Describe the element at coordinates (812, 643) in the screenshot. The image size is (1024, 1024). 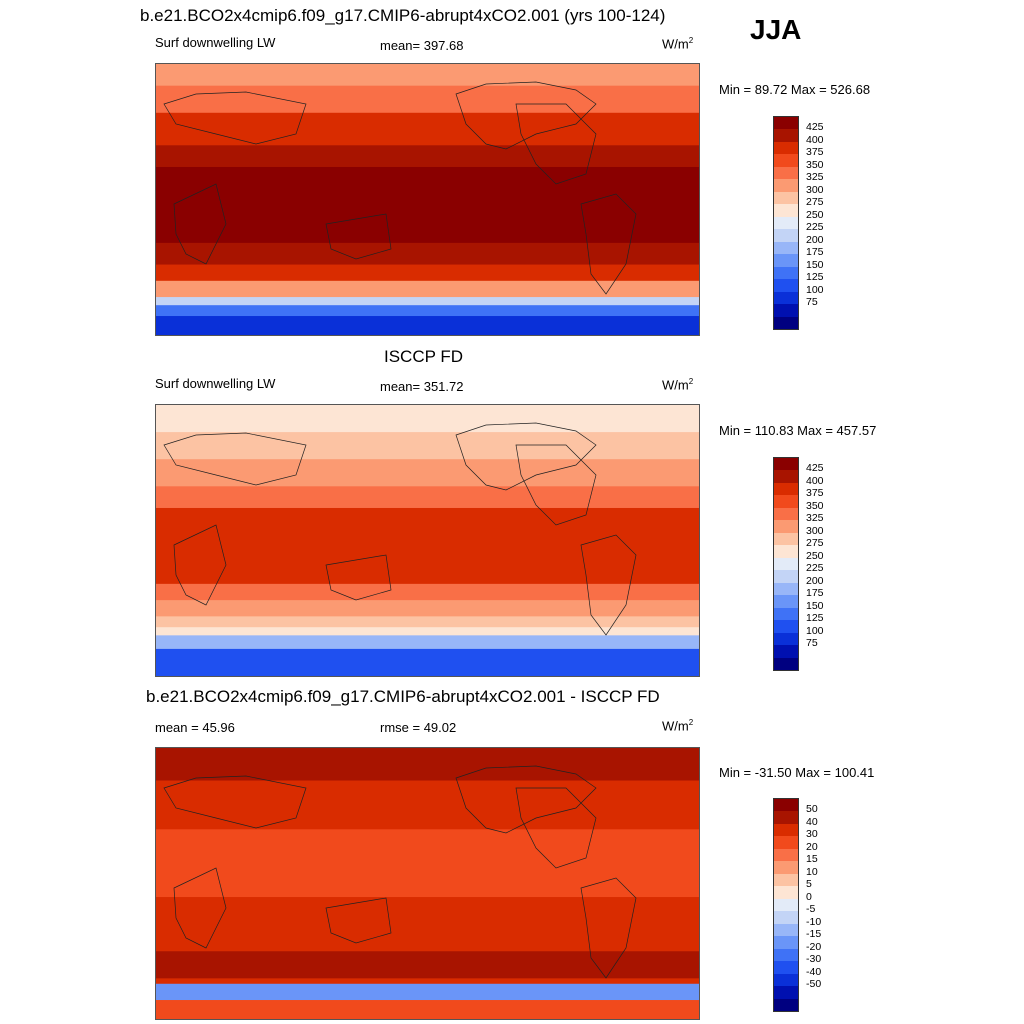
I see `colorbar-tick-label: 75` at that location.